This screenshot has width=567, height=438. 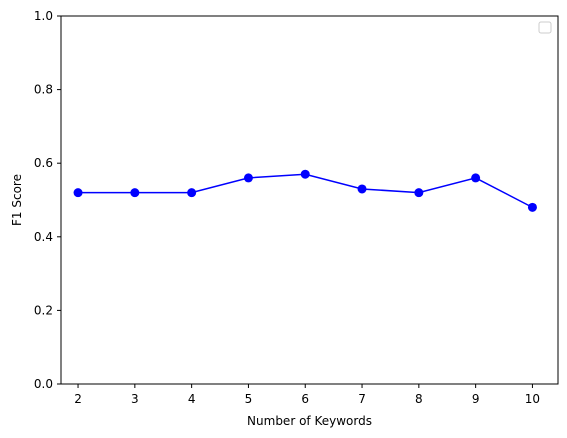 I want to click on series-layer, so click(x=305, y=190).